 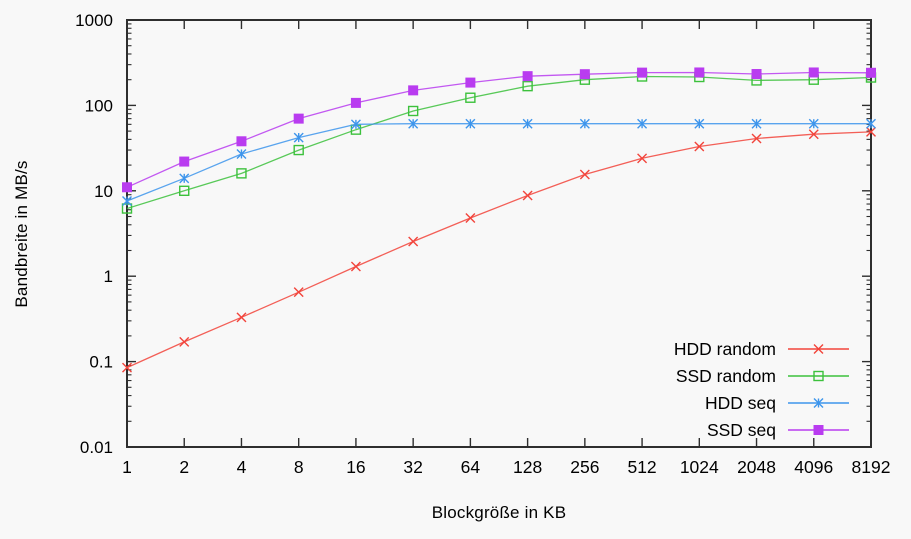 What do you see at coordinates (761, 389) in the screenshot?
I see `legend: HDD random SSD random HDD seq SSD seq` at bounding box center [761, 389].